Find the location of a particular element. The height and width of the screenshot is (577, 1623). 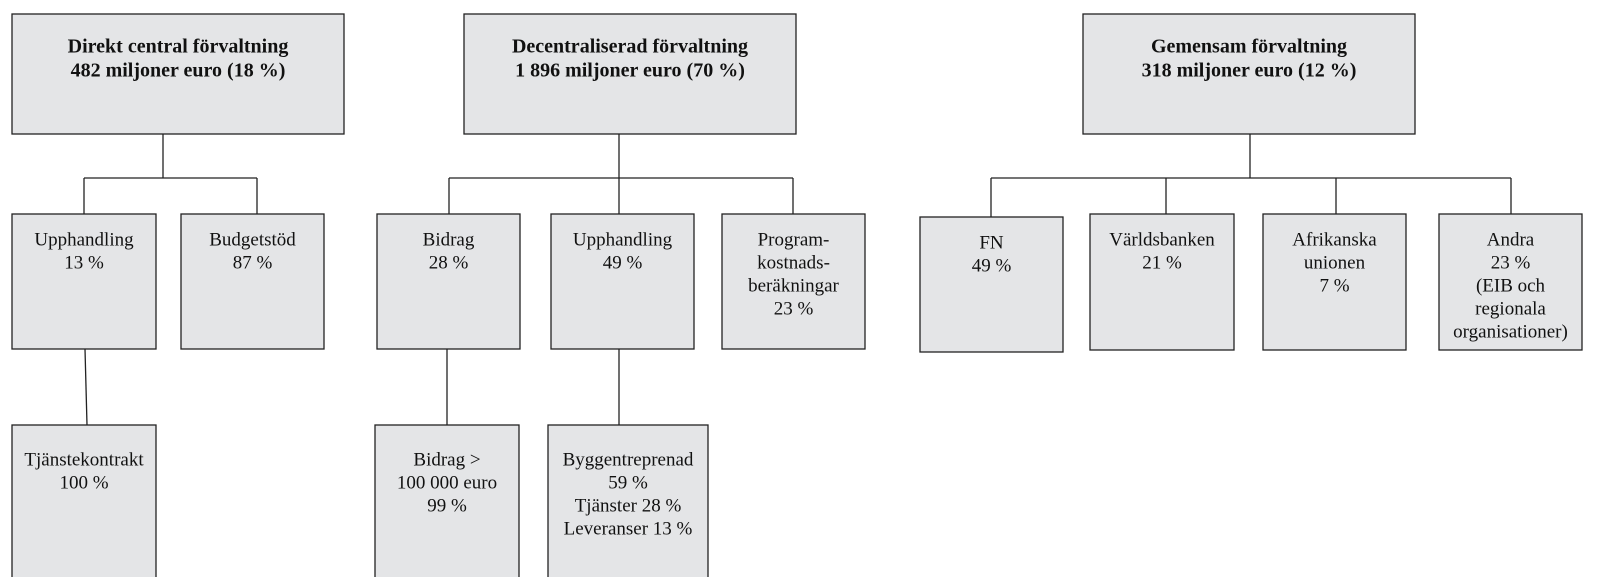

node-label: Tjänstekontrakt is located at coordinates (84, 459).